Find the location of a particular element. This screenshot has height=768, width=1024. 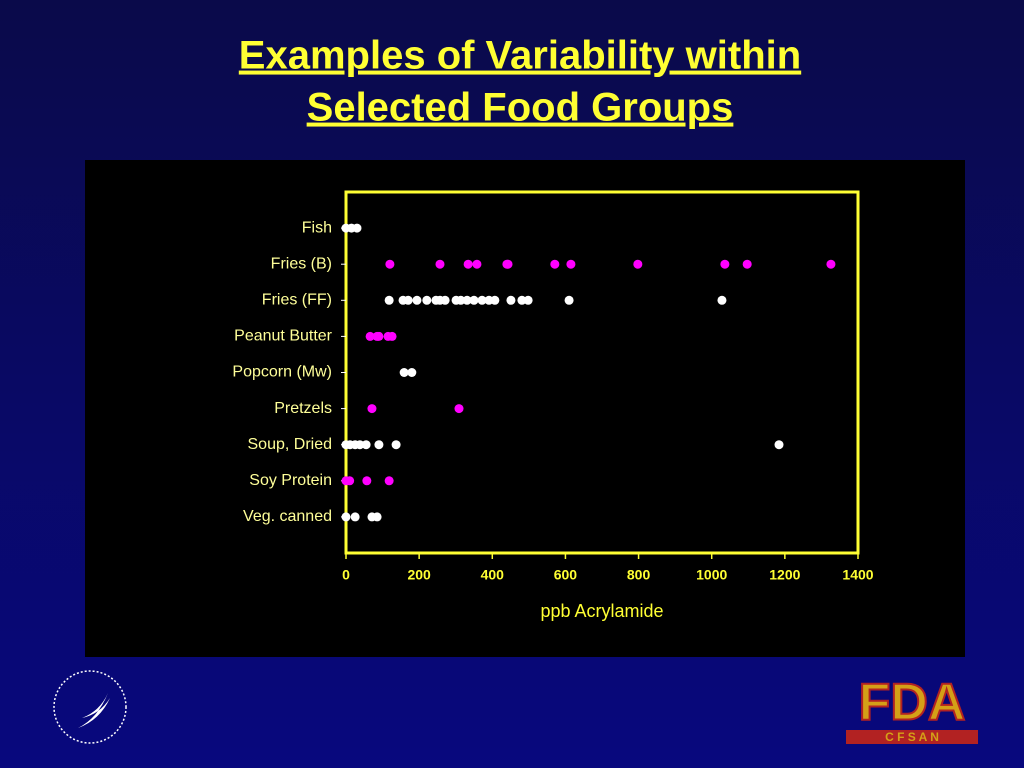

x-tick-label: 0 is located at coordinates (346, 575).